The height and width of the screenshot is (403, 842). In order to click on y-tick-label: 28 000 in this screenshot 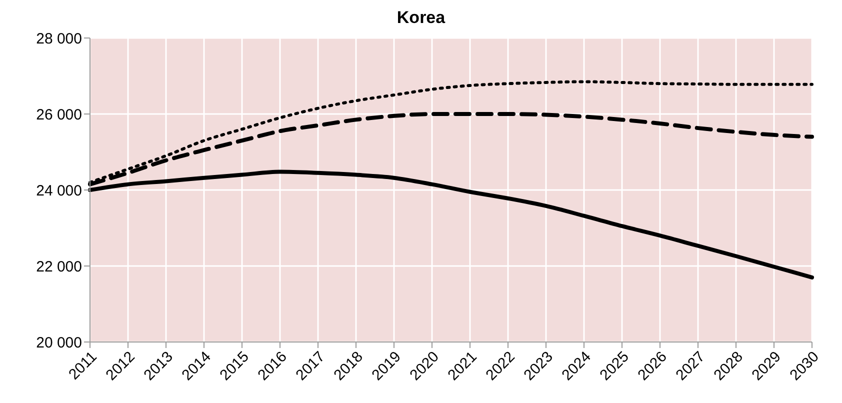, I will do `click(59, 39)`.